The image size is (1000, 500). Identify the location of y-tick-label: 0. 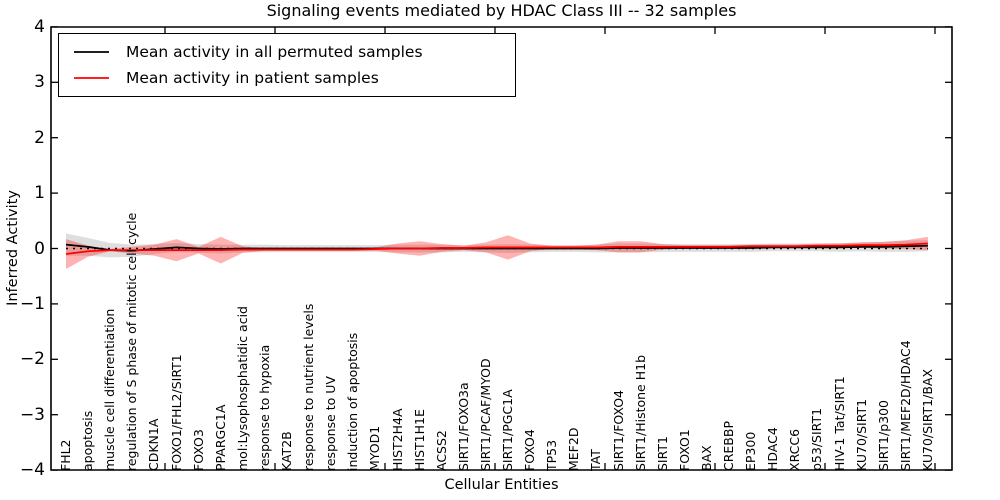
(39, 248).